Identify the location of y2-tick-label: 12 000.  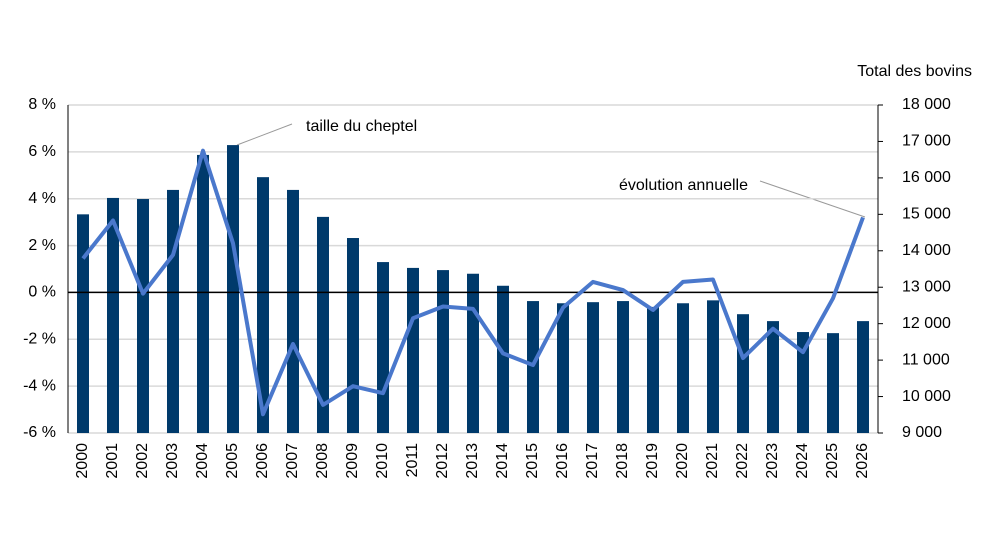
(926, 323).